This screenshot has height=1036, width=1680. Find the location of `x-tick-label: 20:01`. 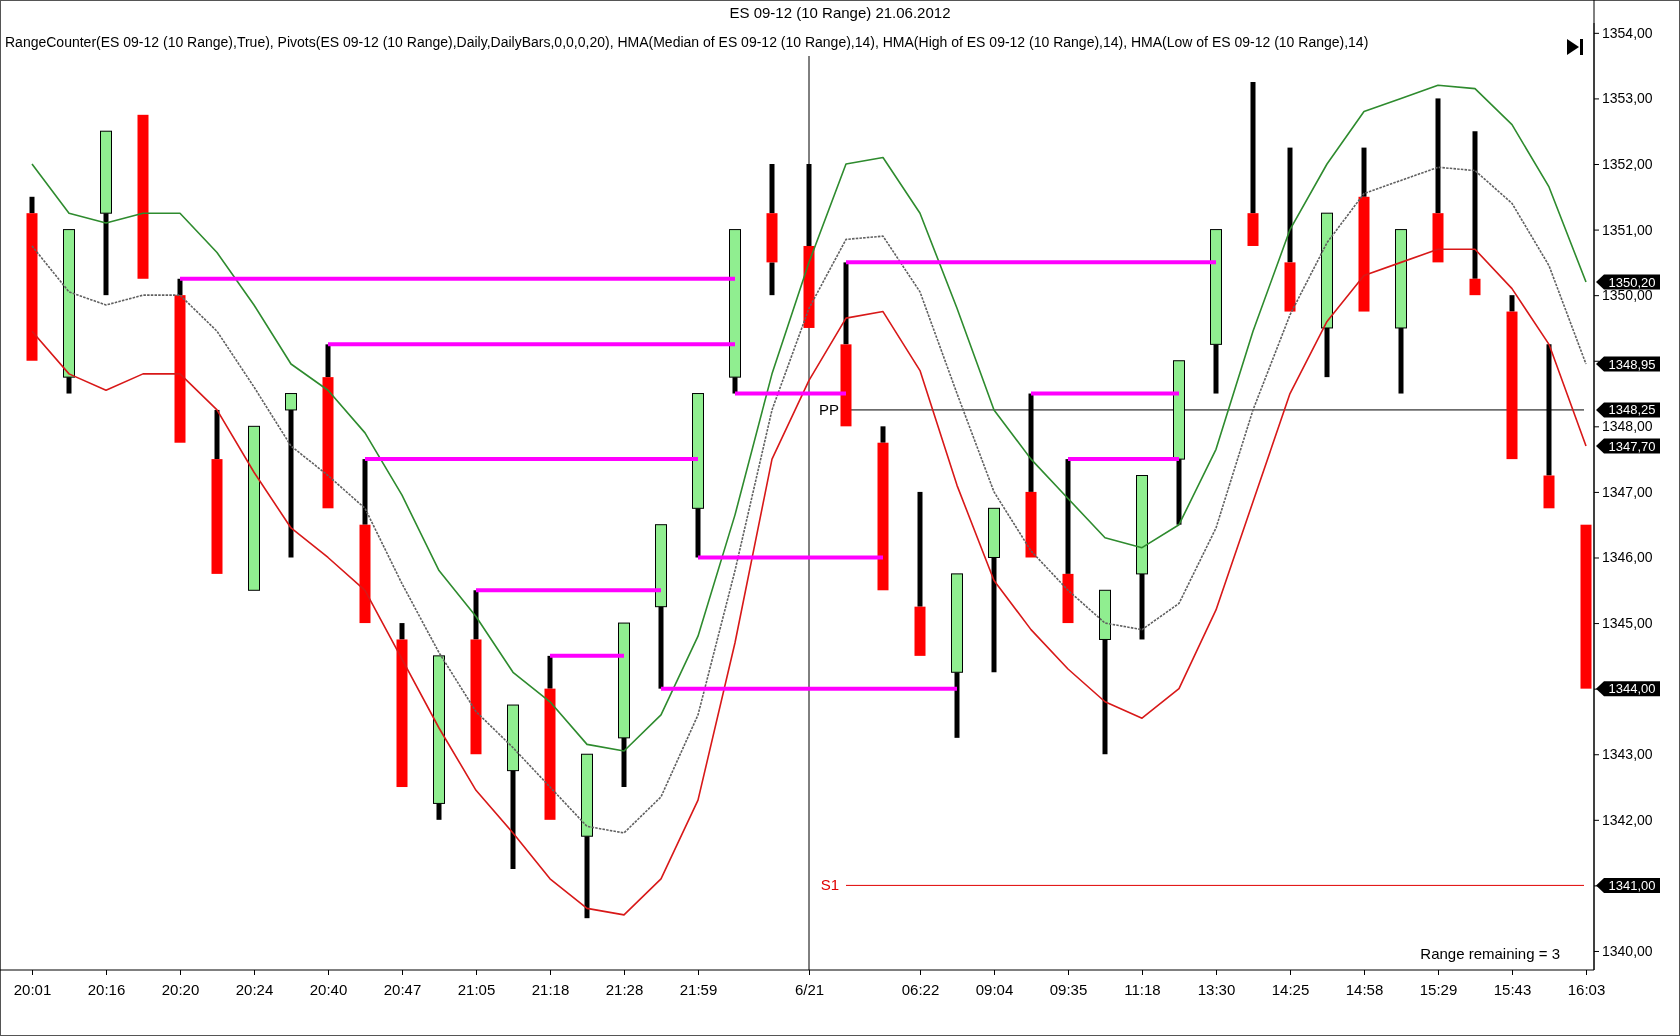

x-tick-label: 20:01 is located at coordinates (32, 989).